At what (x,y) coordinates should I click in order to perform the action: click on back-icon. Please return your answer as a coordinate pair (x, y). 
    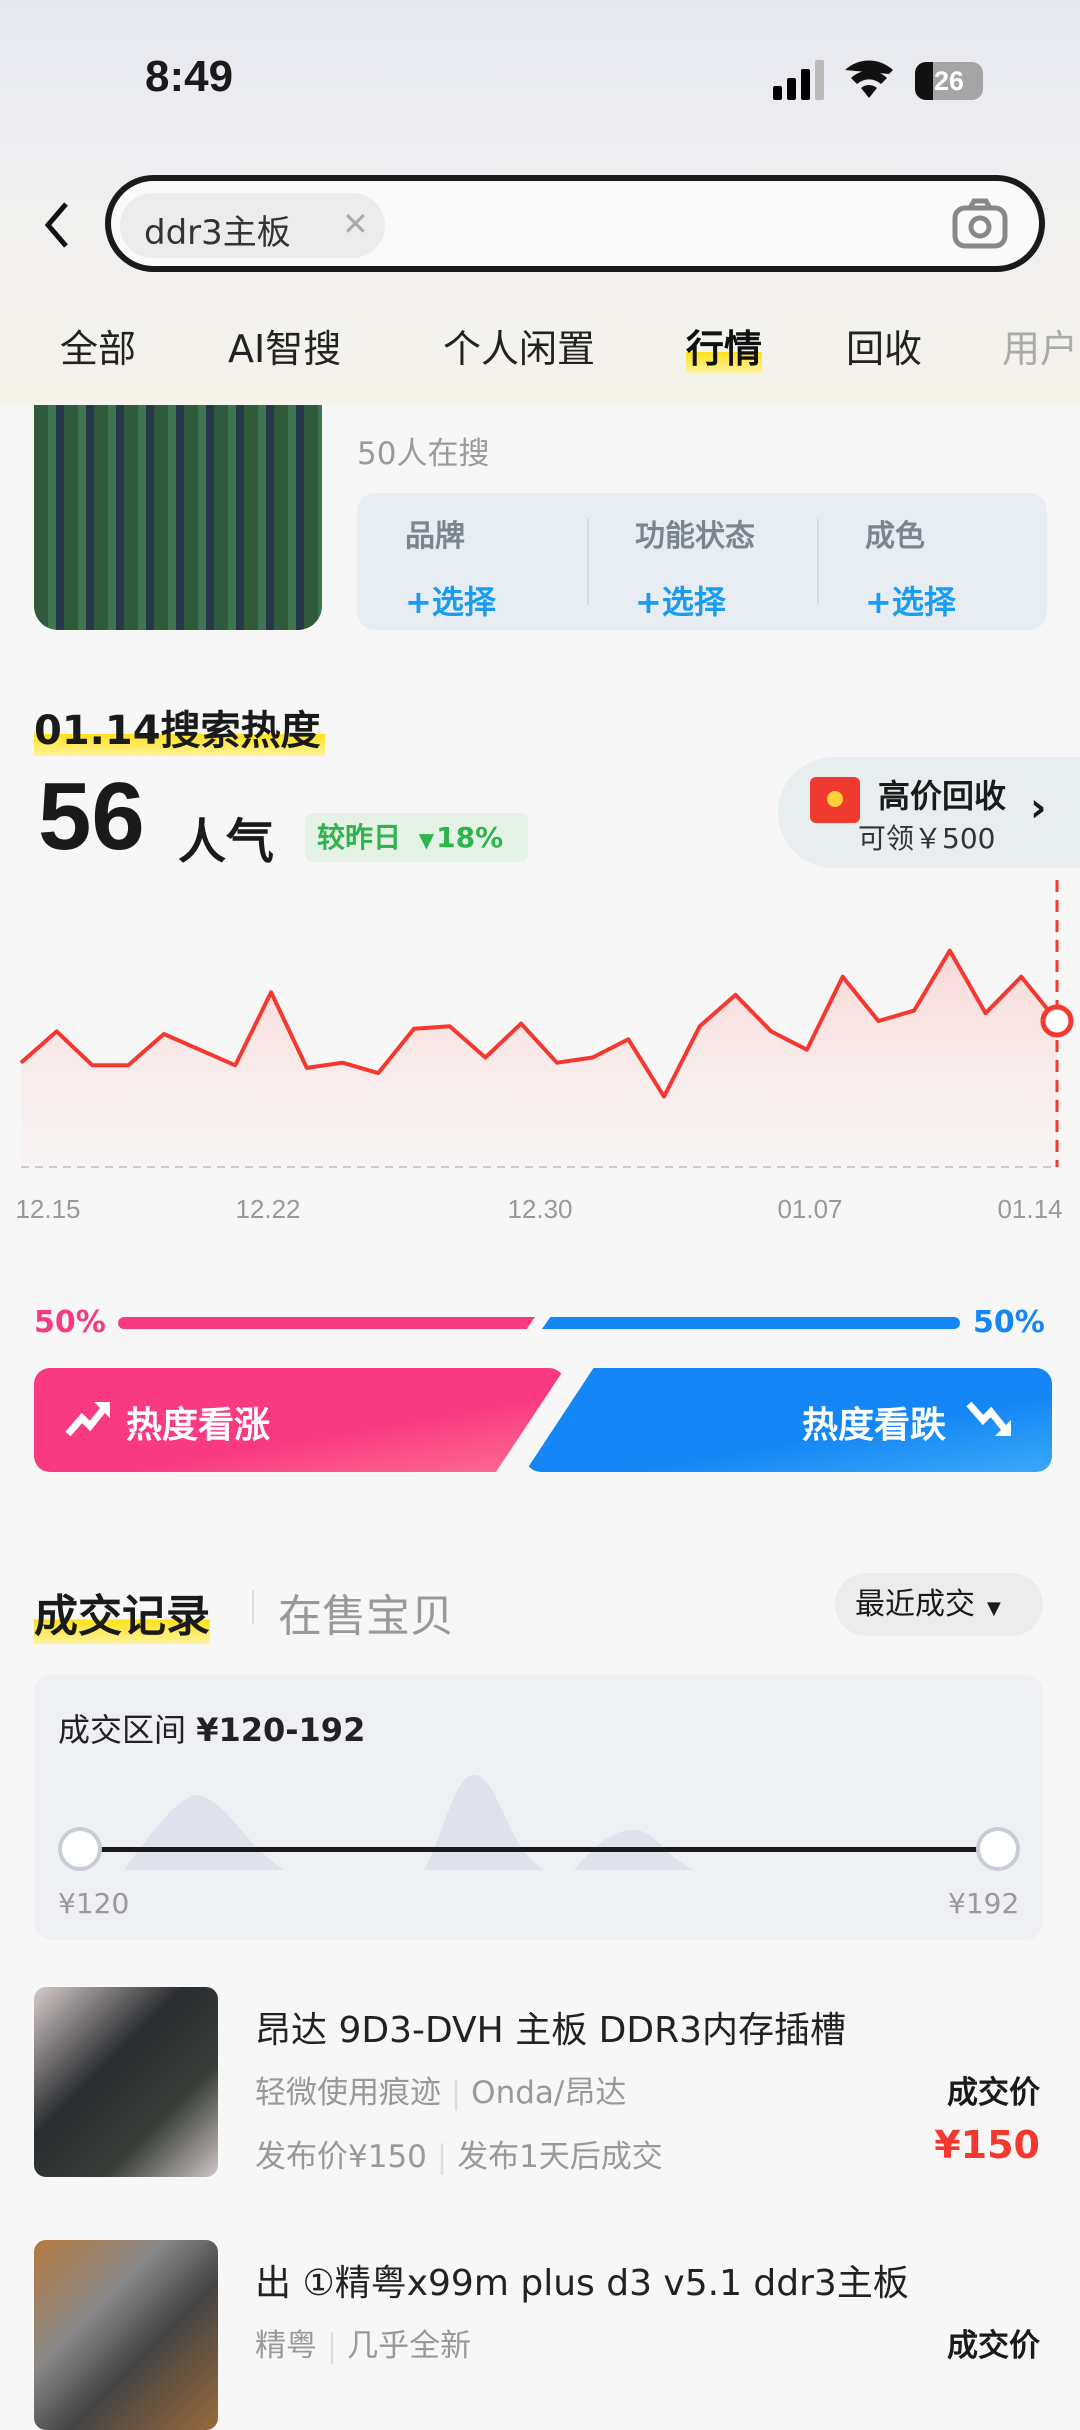
    Looking at the image, I should click on (57, 225).